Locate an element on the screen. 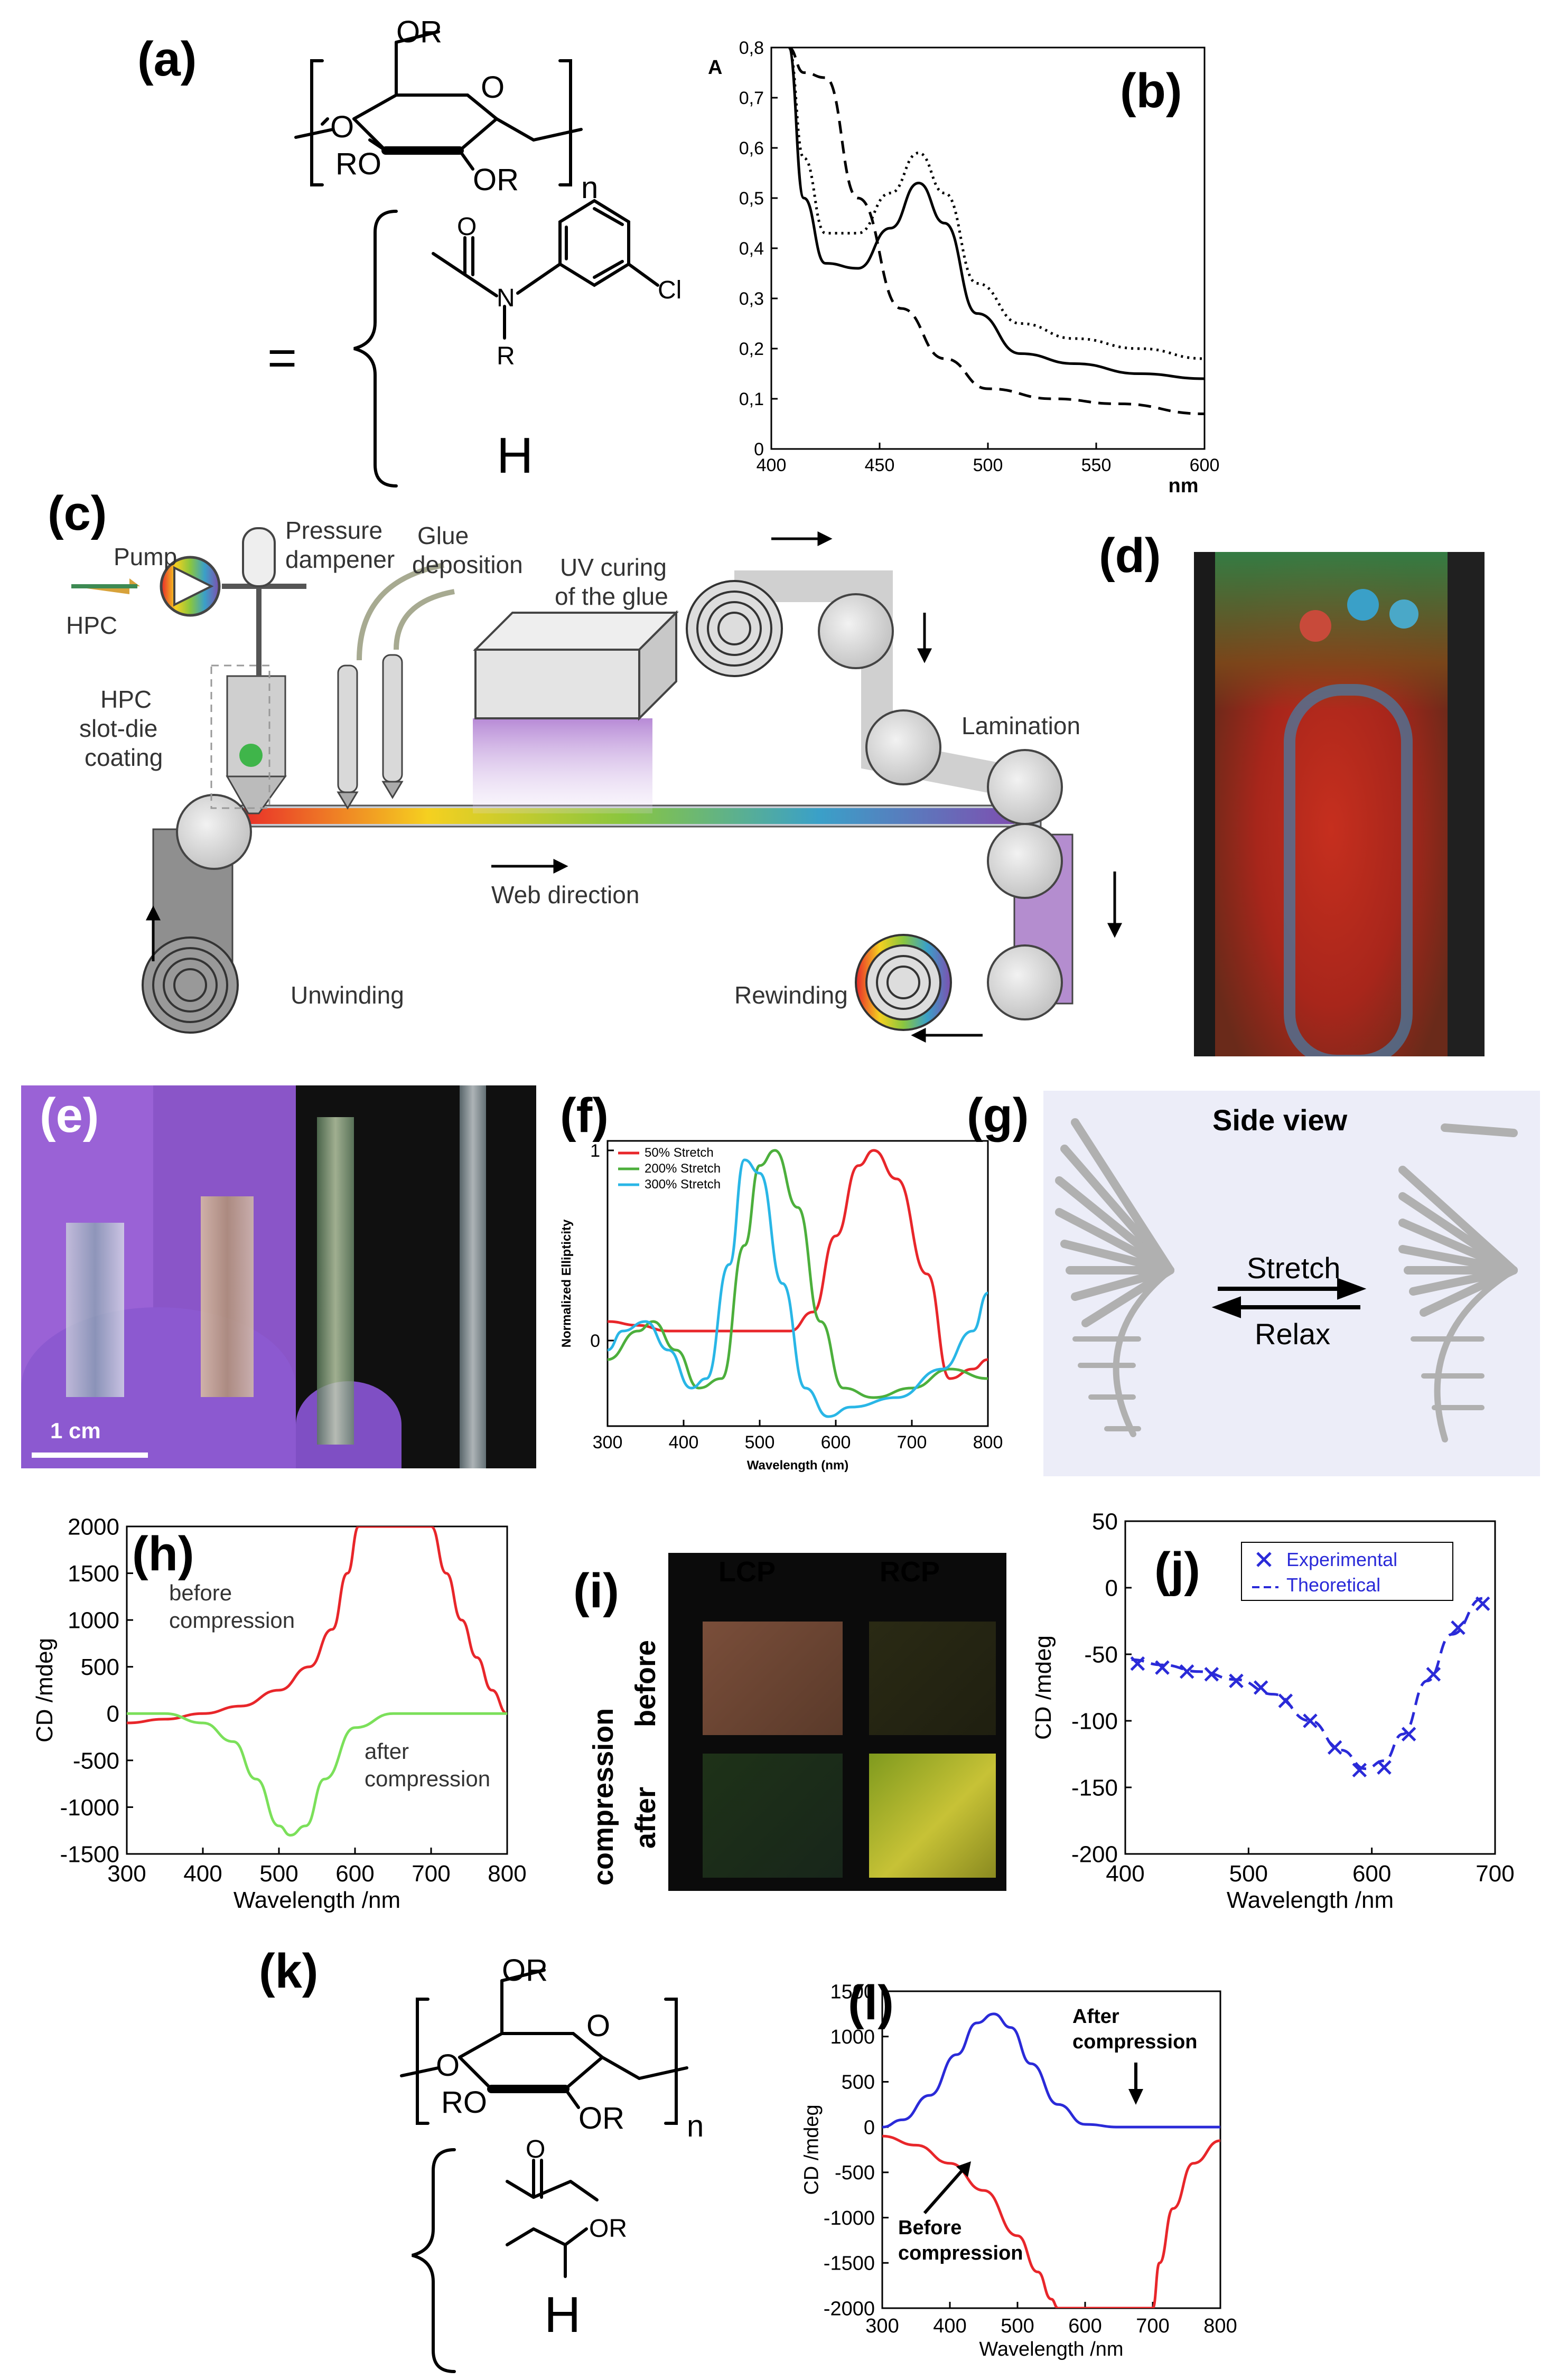 Image resolution: width=1559 pixels, height=2380 pixels. chart-f-ytick-label: 0 is located at coordinates (595, 1341).